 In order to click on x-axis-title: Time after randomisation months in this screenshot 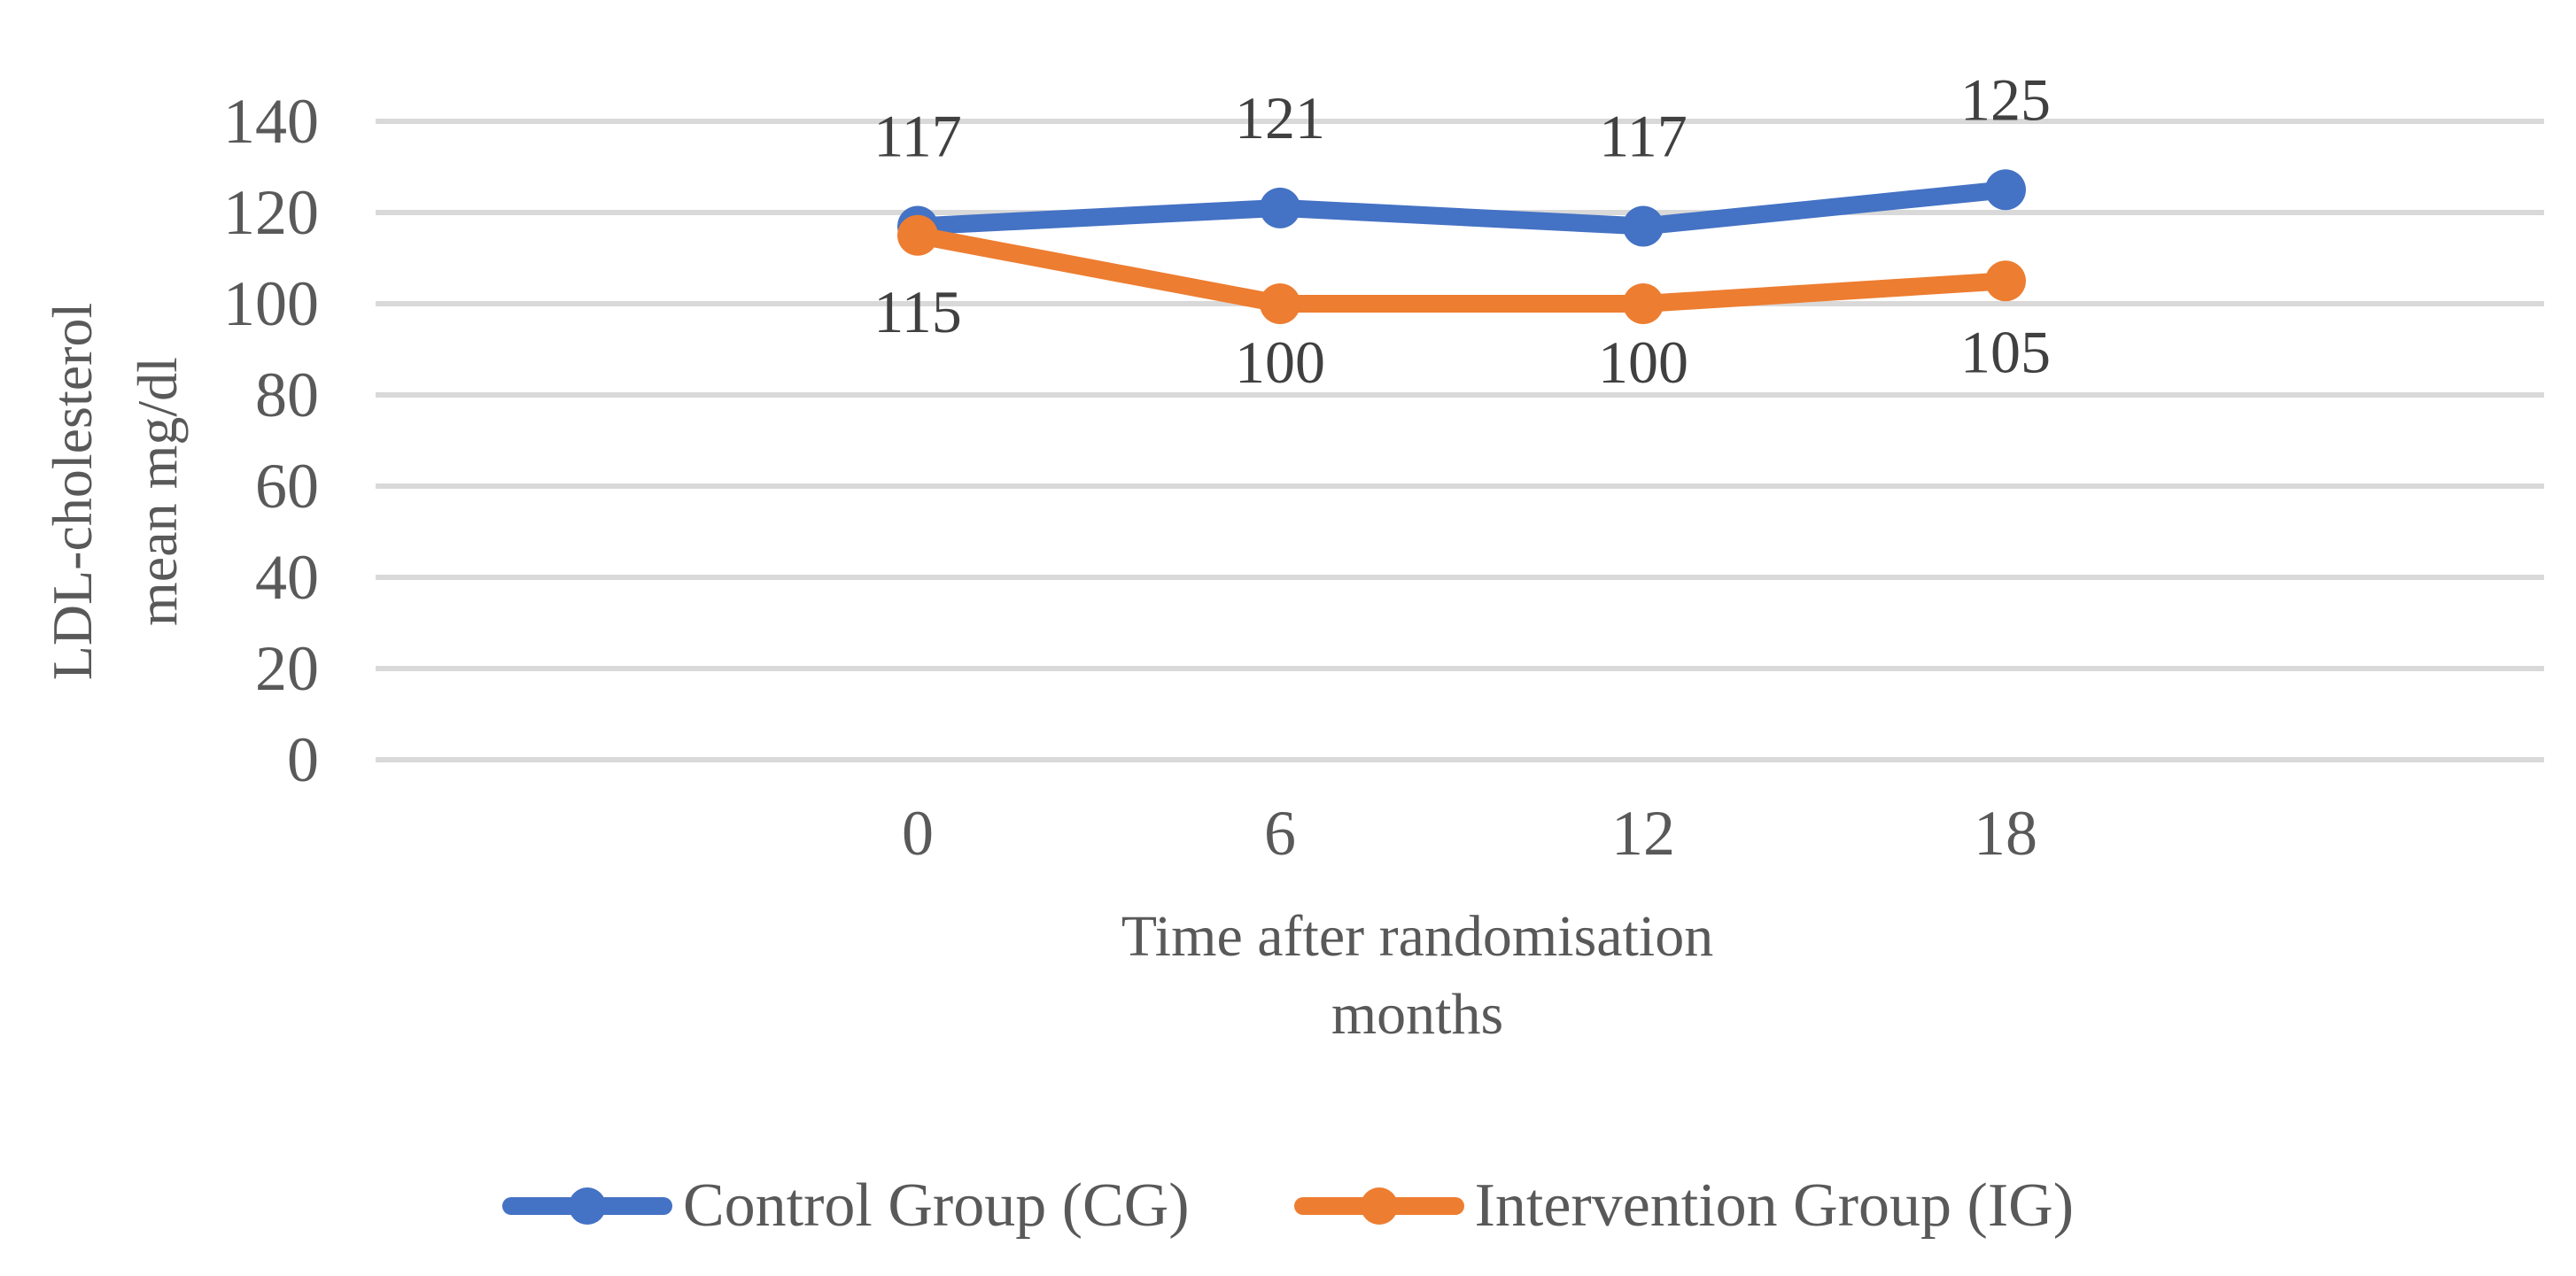, I will do `click(1417, 976)`.